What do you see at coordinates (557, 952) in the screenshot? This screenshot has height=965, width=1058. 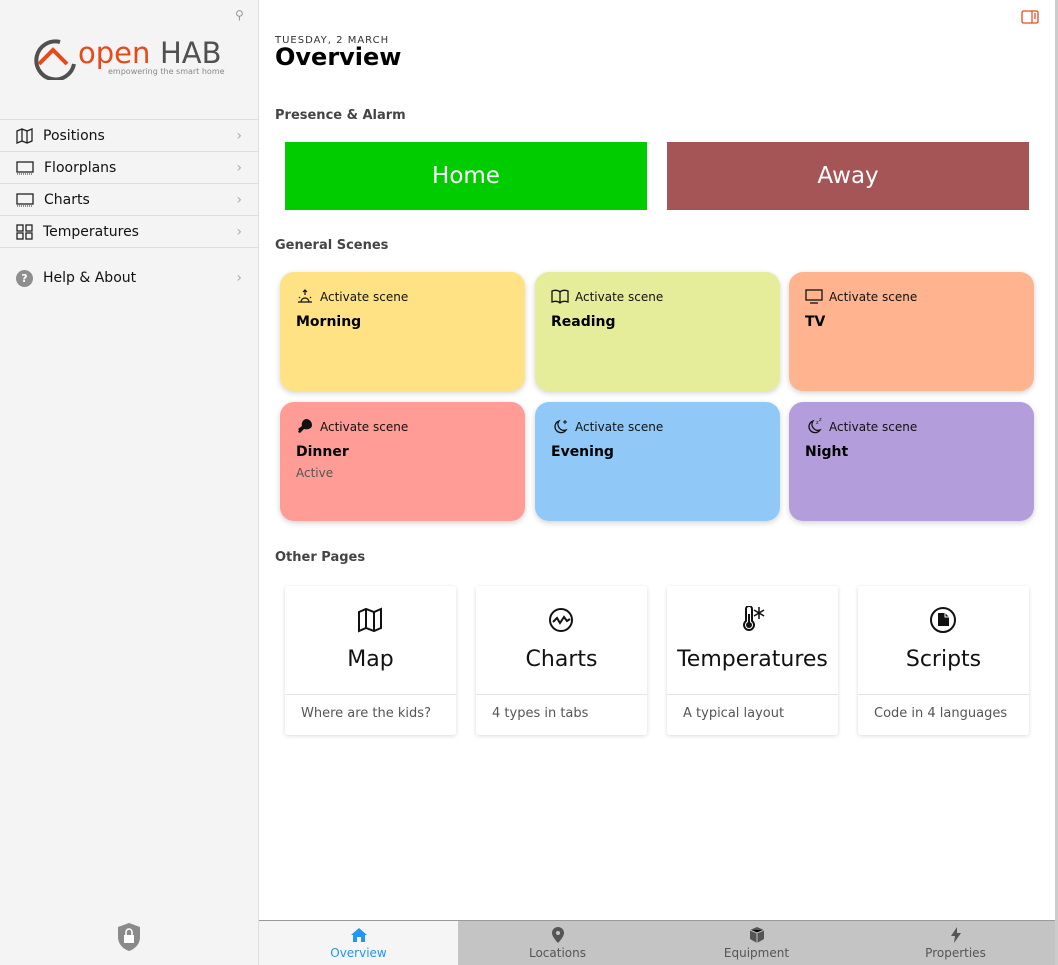 I see `tab-label: Locations` at bounding box center [557, 952].